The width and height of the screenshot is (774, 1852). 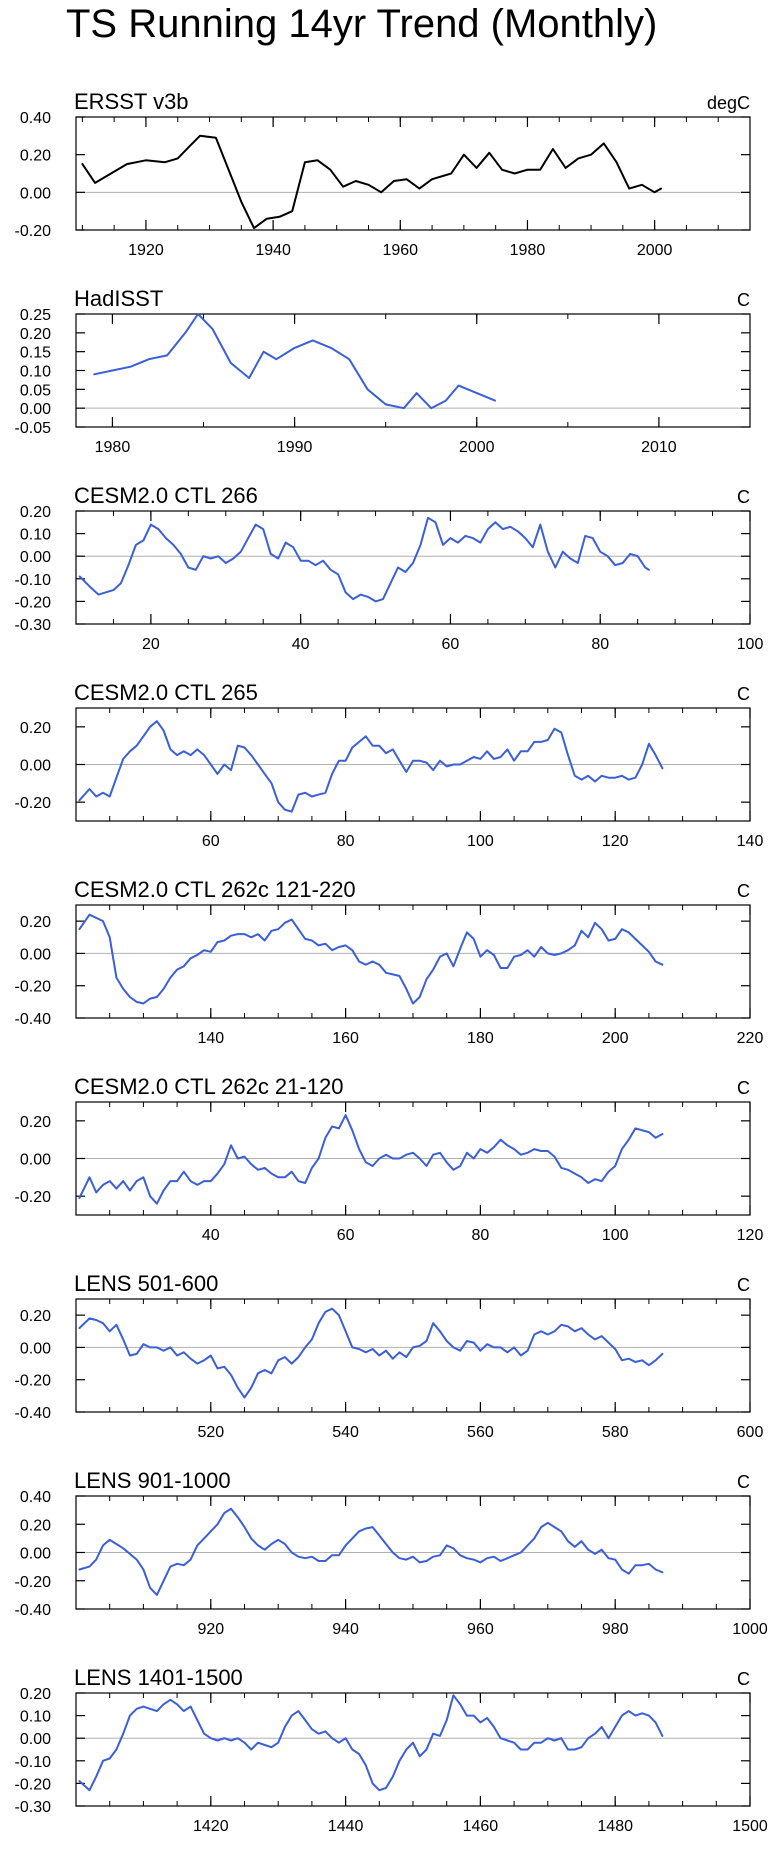 What do you see at coordinates (152, 1480) in the screenshot?
I see `panel-title: LENS 901-1000` at bounding box center [152, 1480].